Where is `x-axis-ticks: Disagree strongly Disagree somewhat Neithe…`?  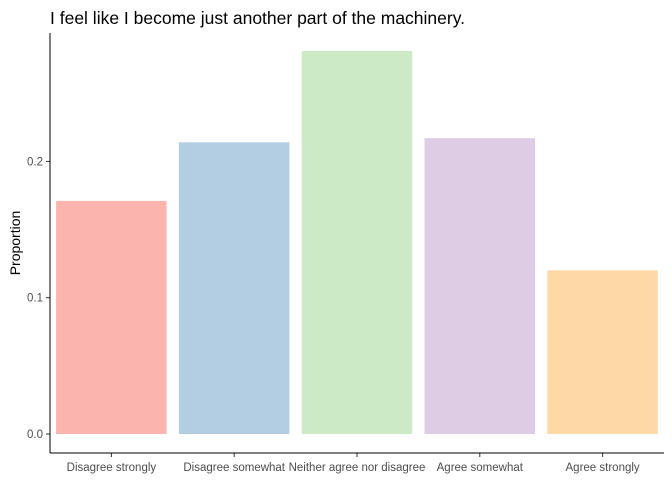
x-axis-ticks: Disagree strongly Disagree somewhat Neithe… is located at coordinates (353, 463).